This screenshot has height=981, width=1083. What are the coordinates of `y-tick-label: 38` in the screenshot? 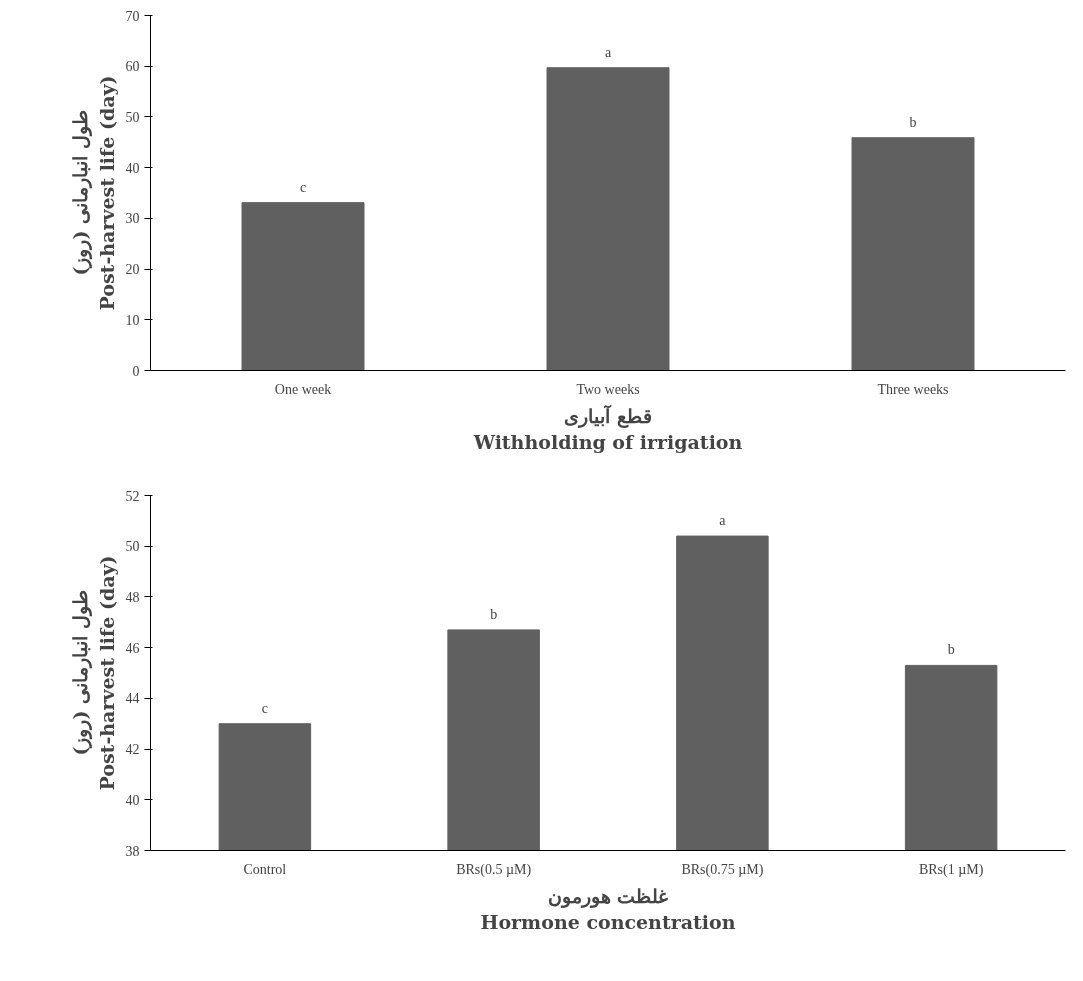 It's located at (132, 851).